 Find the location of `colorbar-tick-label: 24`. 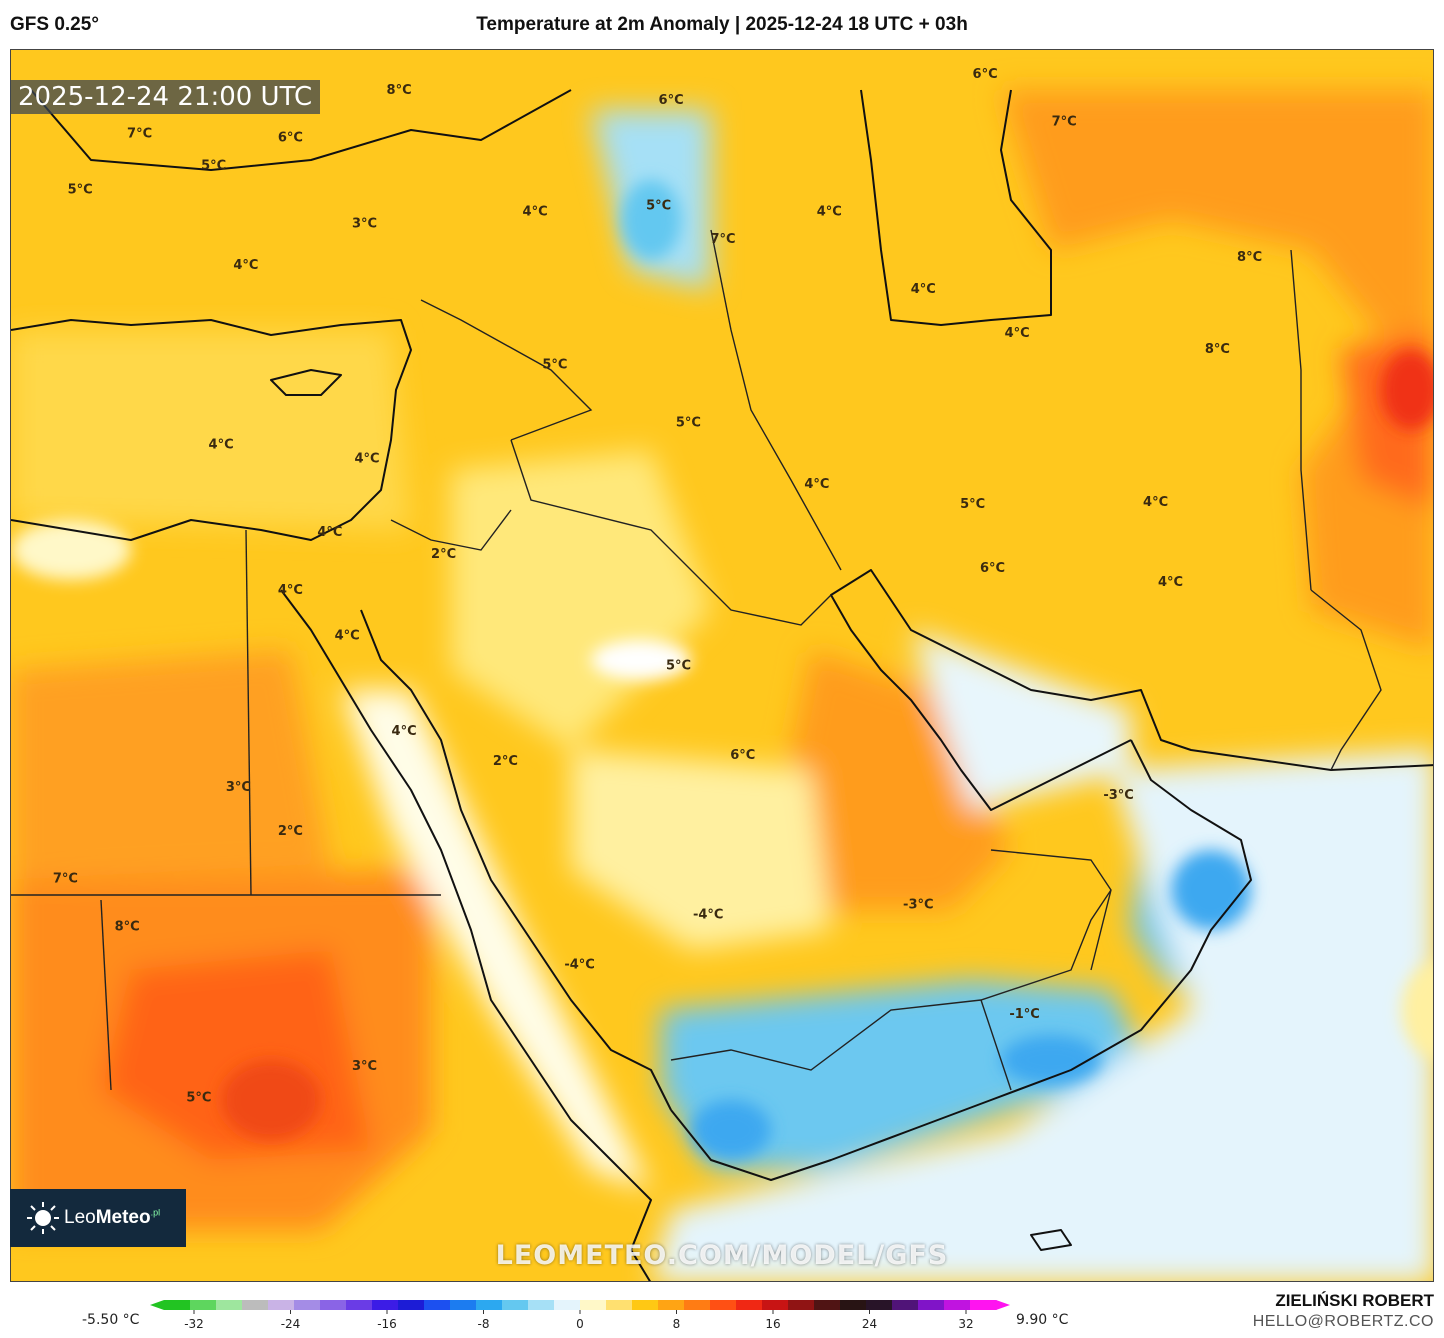

colorbar-tick-label: 24 is located at coordinates (869, 1324).